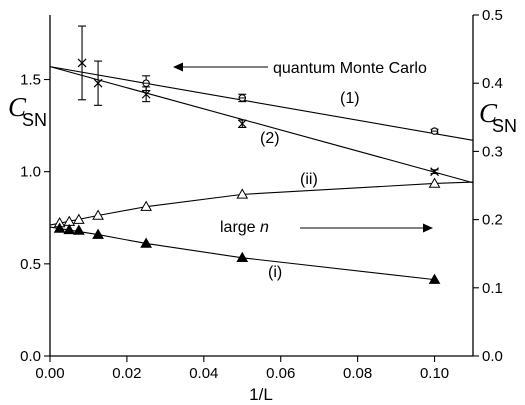  Describe the element at coordinates (488, 113) in the screenshot. I see `right-y-axis-title-main: C` at that location.